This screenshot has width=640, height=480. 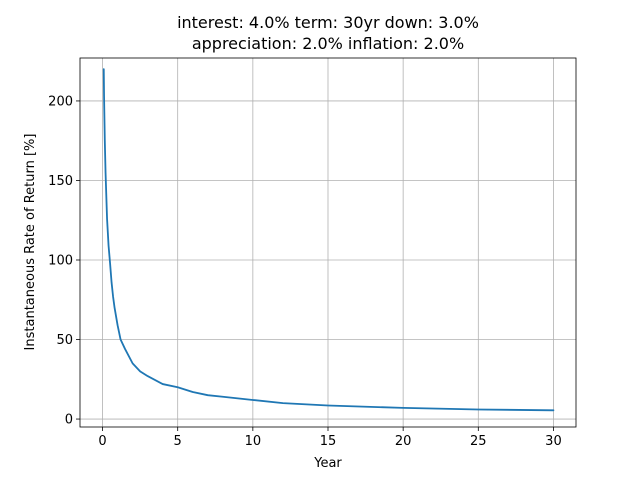 I want to click on chart-title-line-1: interest: 4.0% term: 30yr down: 3.0%, so click(x=328, y=22).